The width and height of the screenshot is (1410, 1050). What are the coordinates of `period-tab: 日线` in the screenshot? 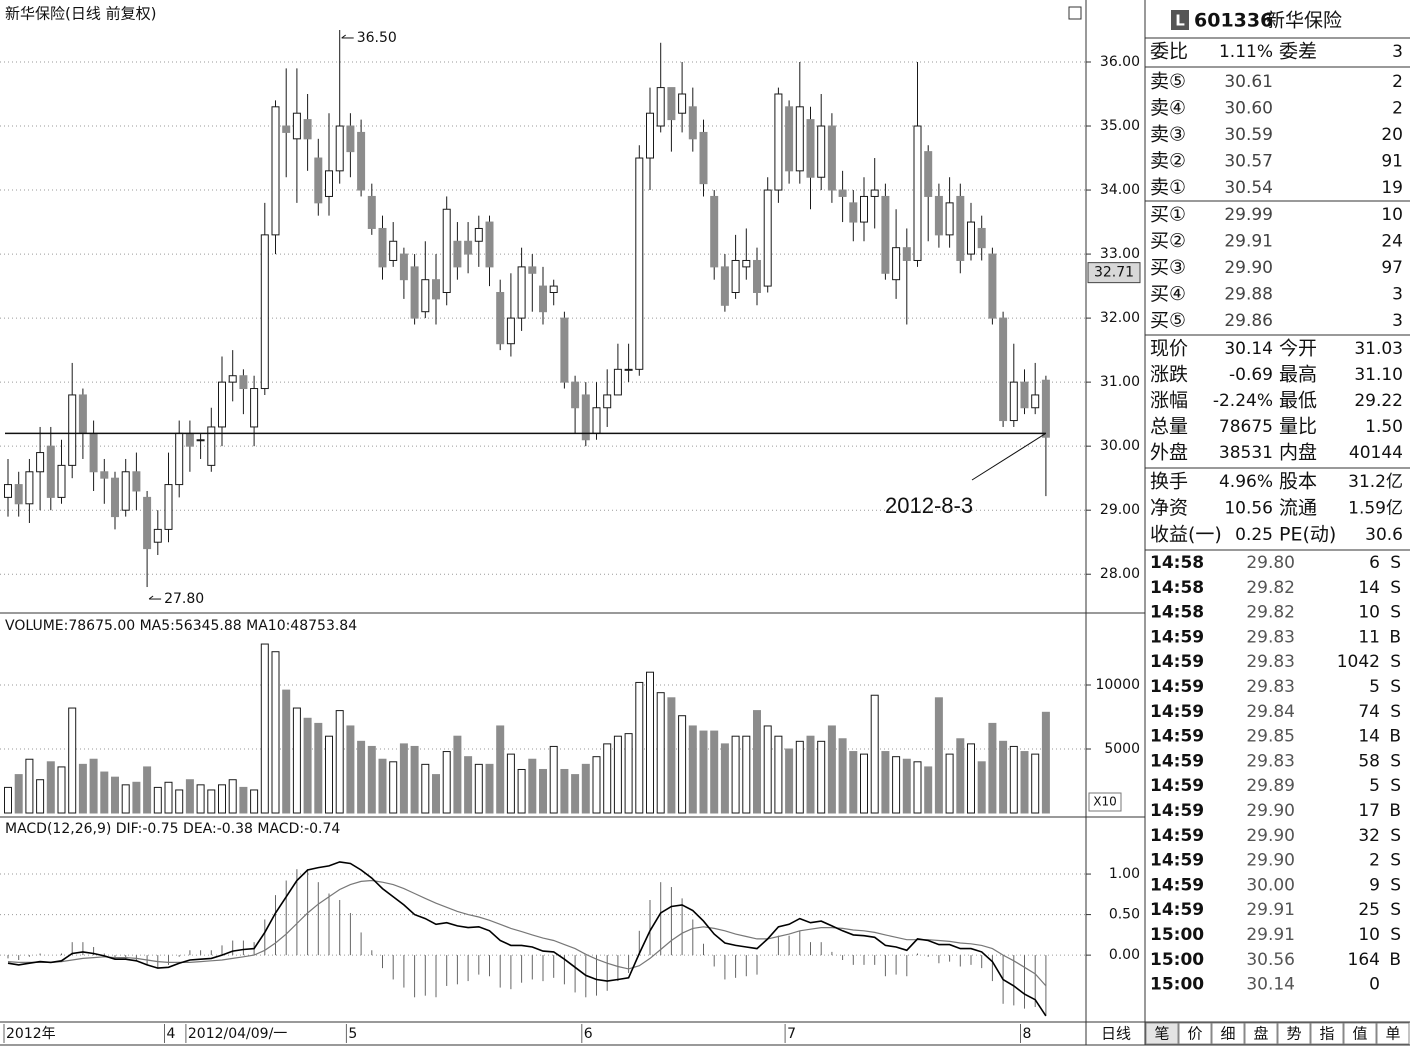 It's located at (1116, 1034).